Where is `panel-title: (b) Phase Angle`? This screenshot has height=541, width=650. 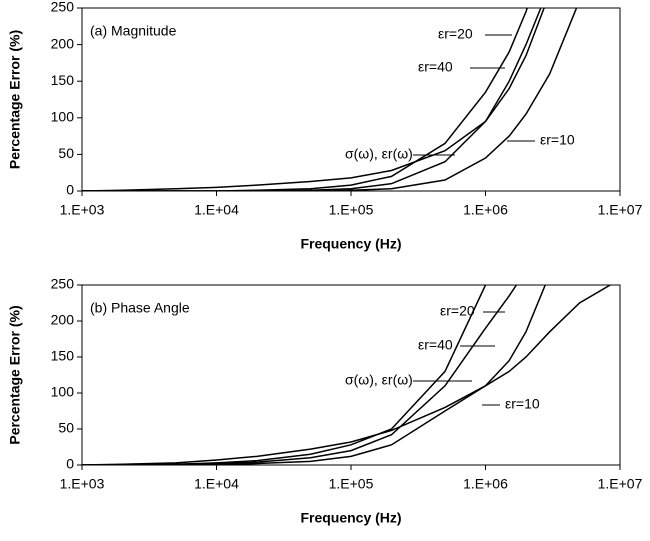
panel-title: (b) Phase Angle is located at coordinates (140, 308).